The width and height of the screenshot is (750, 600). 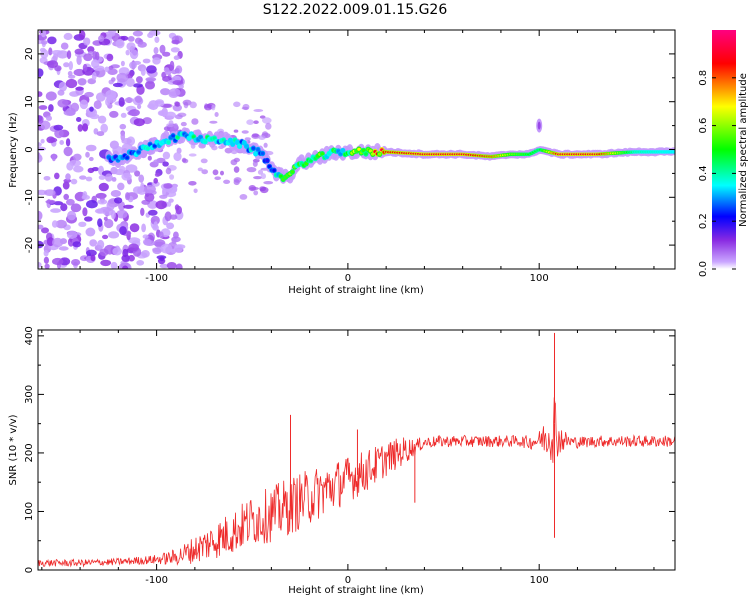 What do you see at coordinates (539, 125) in the screenshot?
I see `spectral-spike` at bounding box center [539, 125].